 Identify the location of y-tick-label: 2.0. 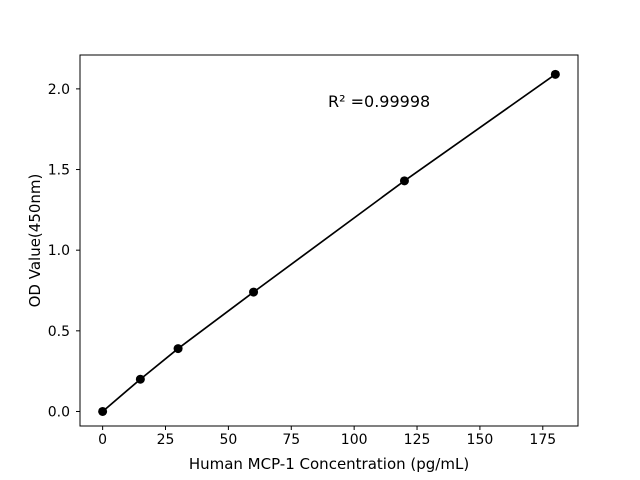
(59, 90).